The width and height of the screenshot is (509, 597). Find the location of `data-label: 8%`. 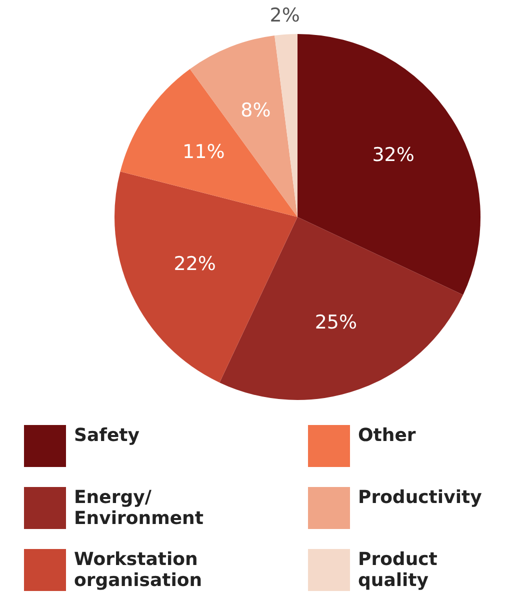

data-label: 8% is located at coordinates (255, 110).